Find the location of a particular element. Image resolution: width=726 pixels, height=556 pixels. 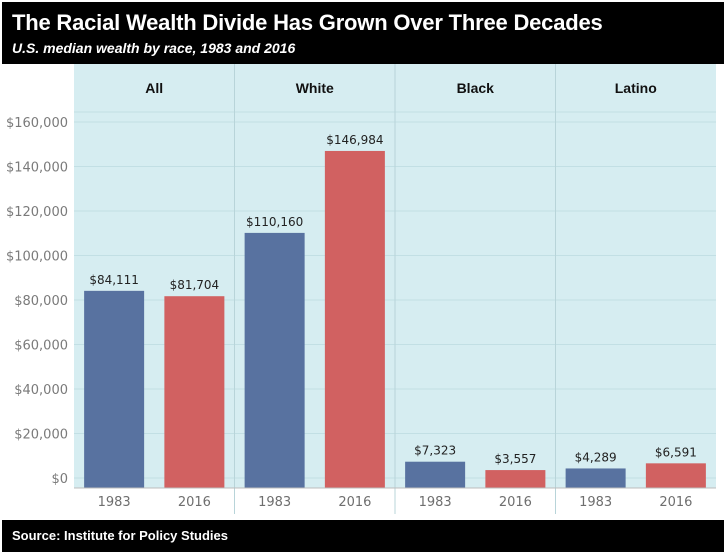

panel-label: White is located at coordinates (315, 88).